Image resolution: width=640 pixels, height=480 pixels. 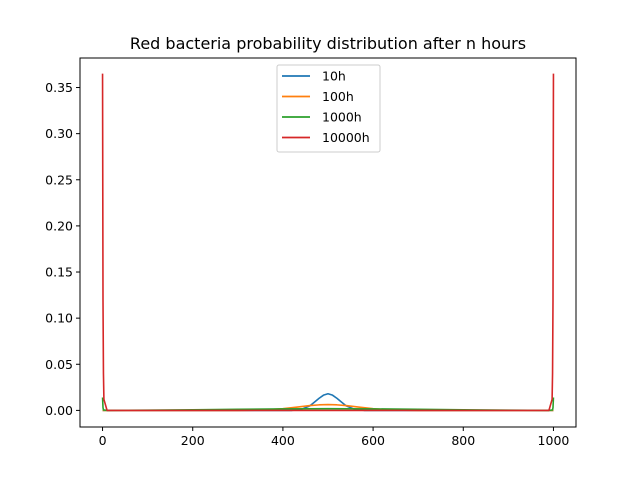 I want to click on x-axis: 0 200 400 600 800 1000, so click(x=334, y=437).